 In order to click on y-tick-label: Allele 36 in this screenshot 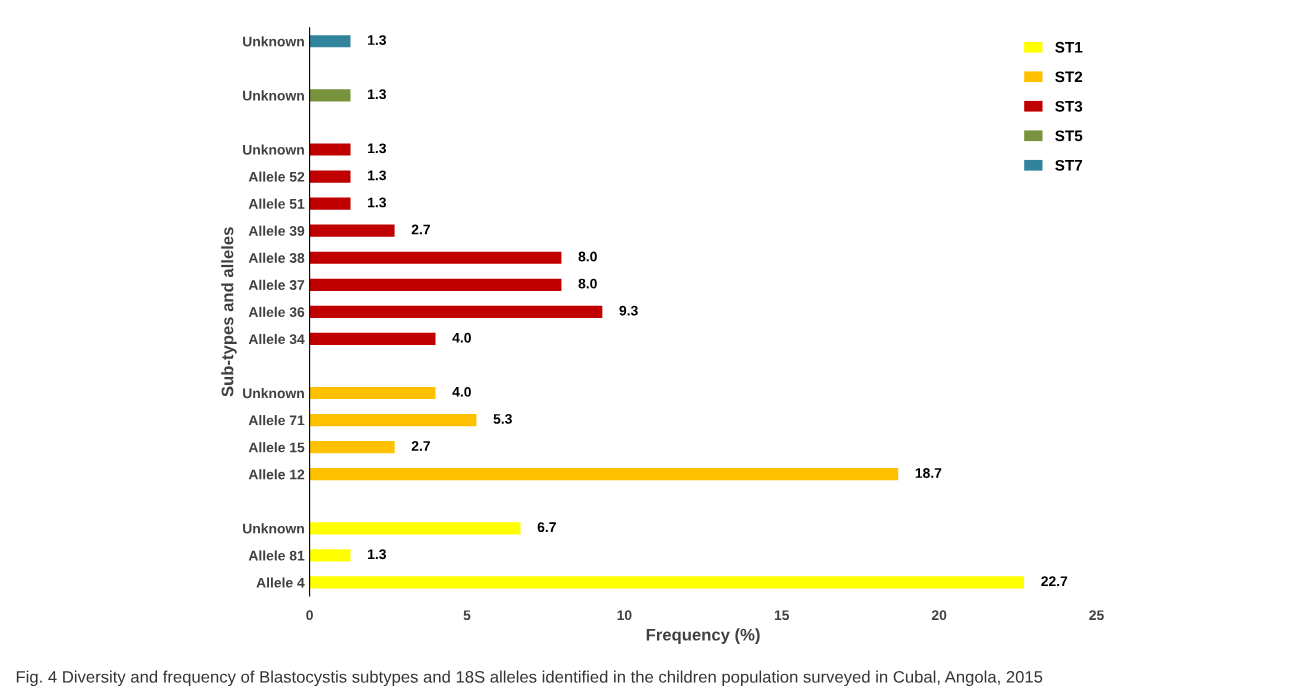, I will do `click(276, 312)`.